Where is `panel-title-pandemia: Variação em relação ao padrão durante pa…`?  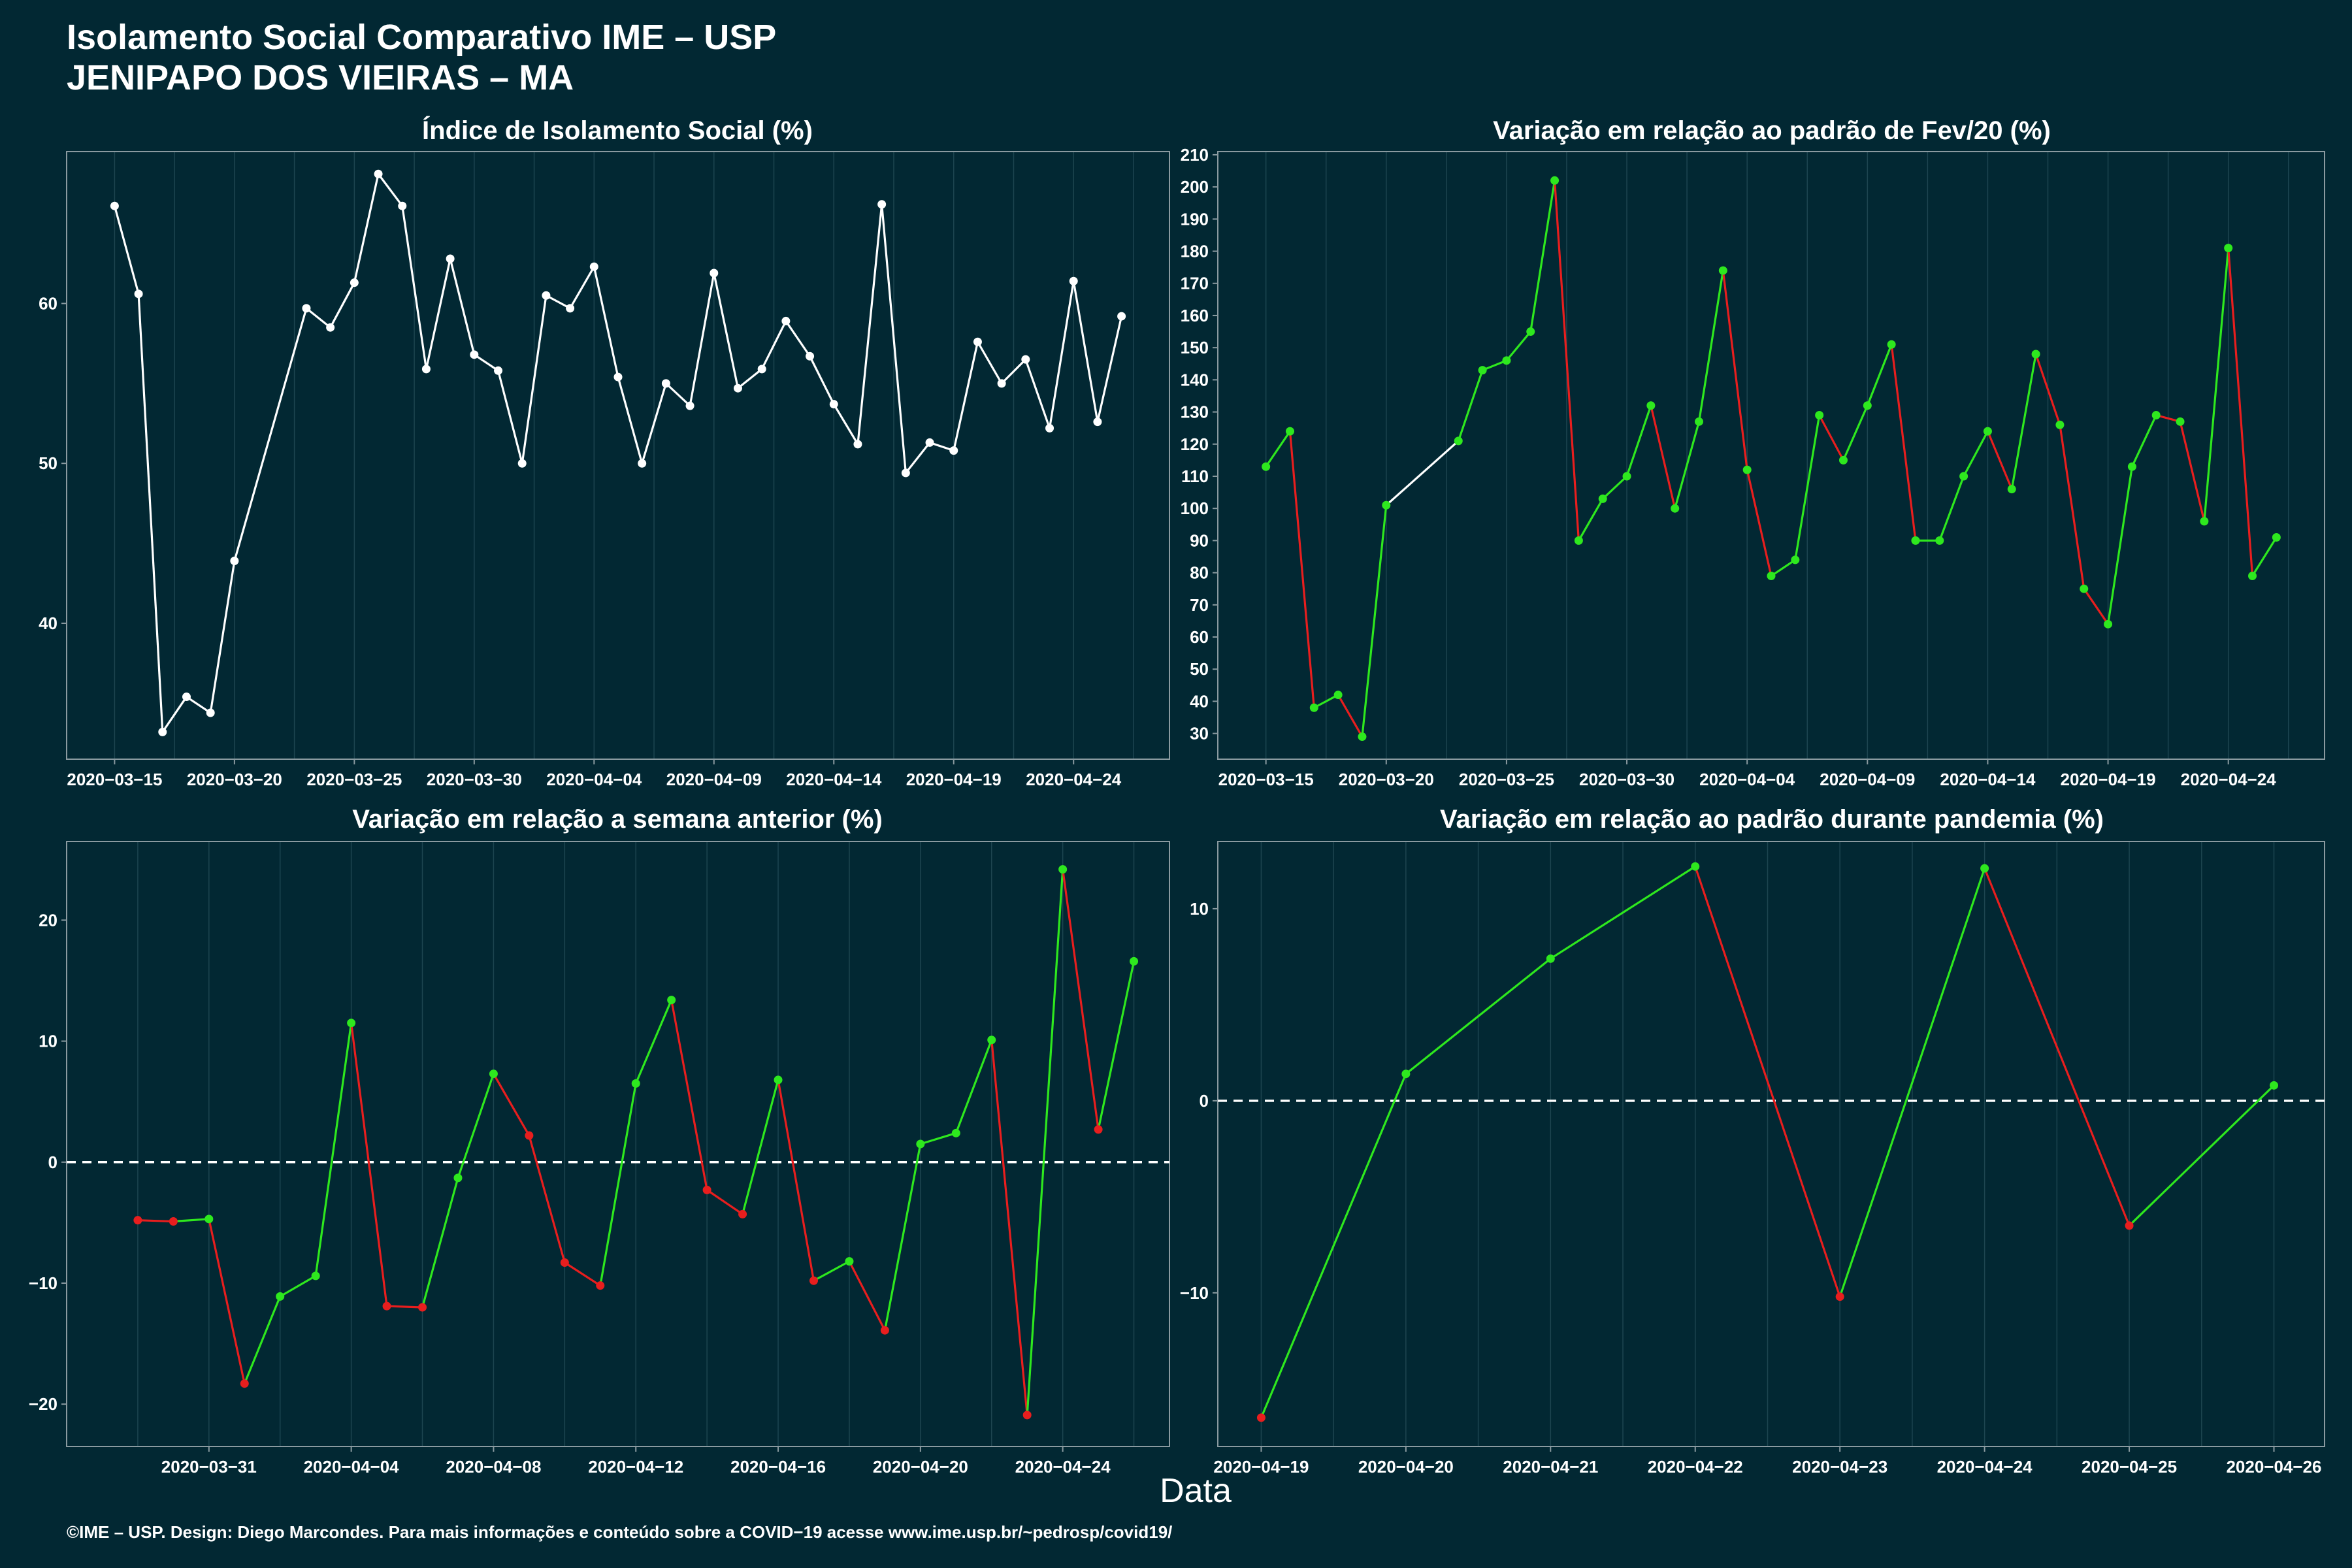
panel-title-pandemia: Variação em relação ao padrão durante pa… is located at coordinates (1772, 819).